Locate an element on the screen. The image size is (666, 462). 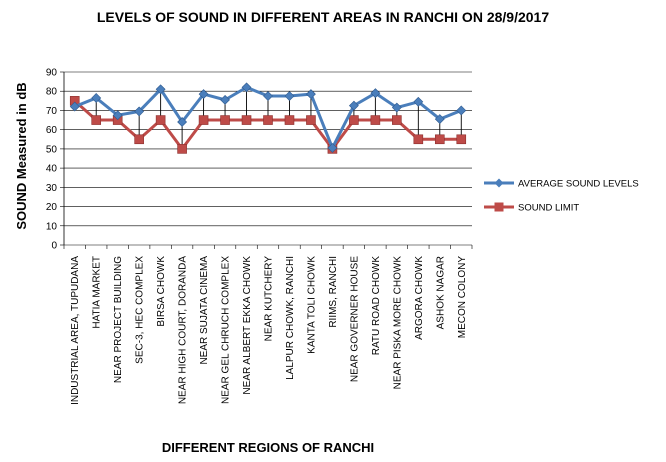
y-tick-label: 20 is located at coordinates (52, 207).